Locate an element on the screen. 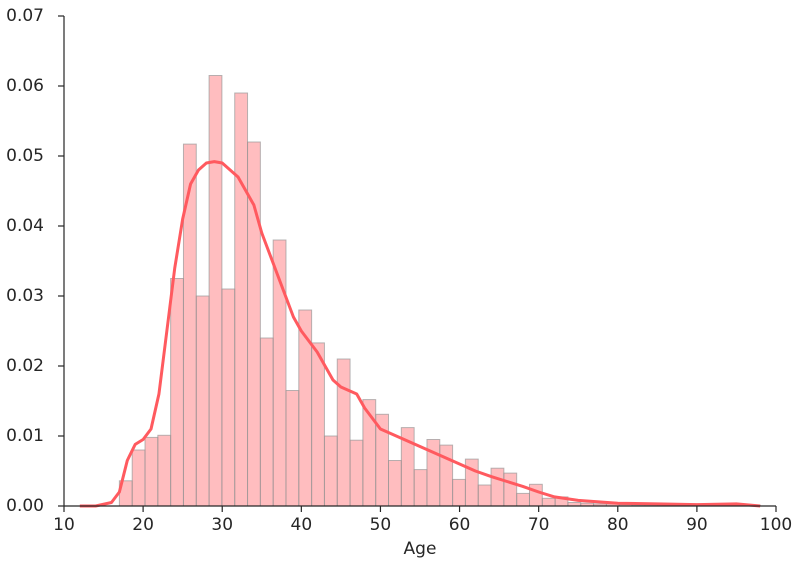 The height and width of the screenshot is (566, 798). x-tick-label: 30 is located at coordinates (222, 525).